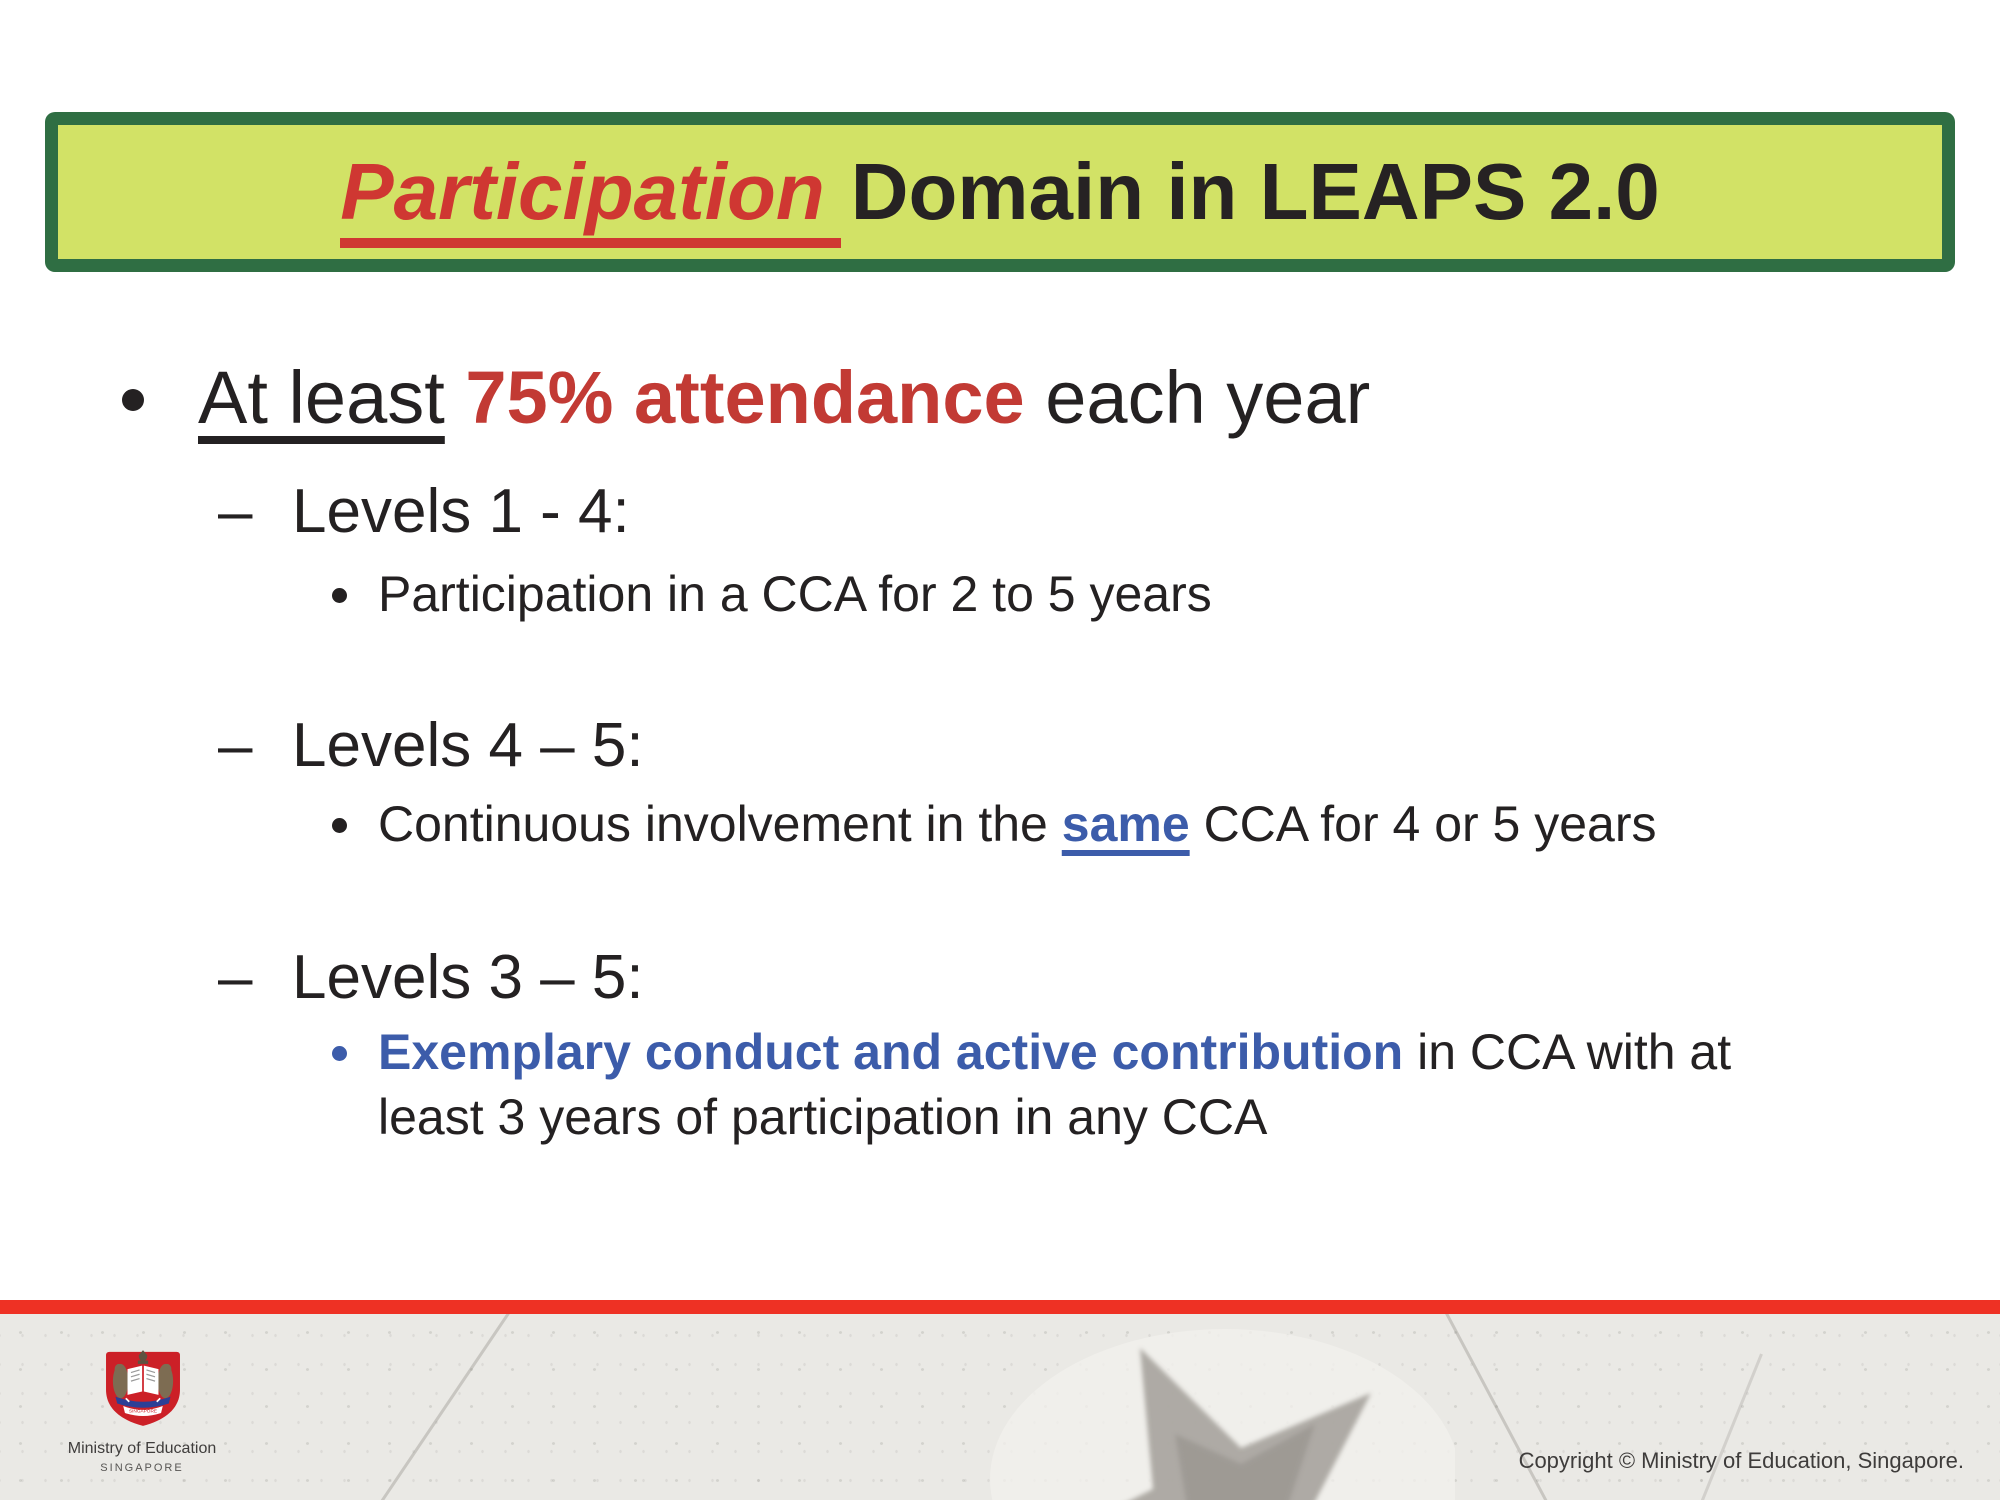 The image size is (2000, 1500). What do you see at coordinates (1208, 397) in the screenshot?
I see `attendance-rest: each year` at bounding box center [1208, 397].